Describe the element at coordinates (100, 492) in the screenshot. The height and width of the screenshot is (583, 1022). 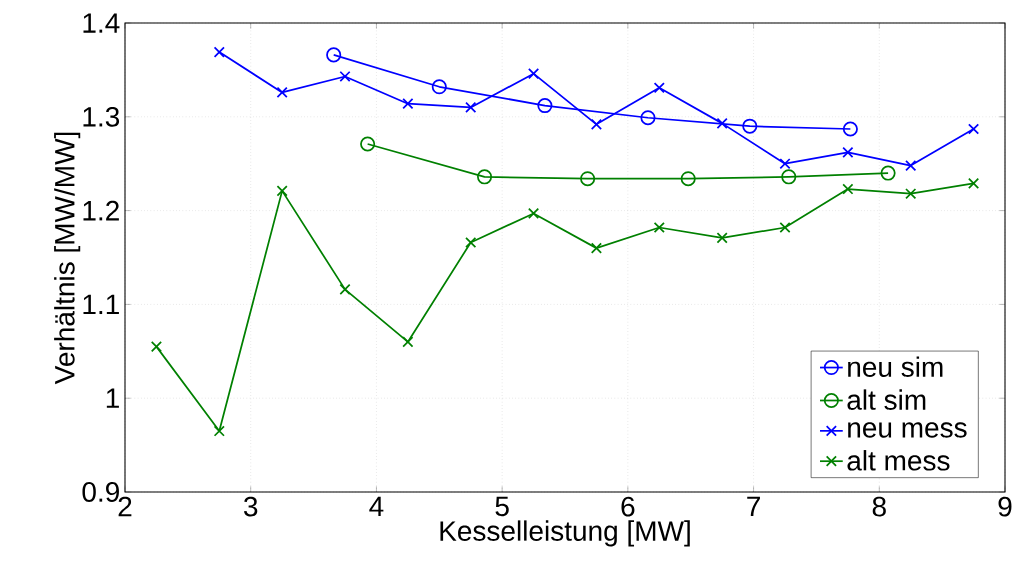
I see `y-tick-label: 0.9` at that location.